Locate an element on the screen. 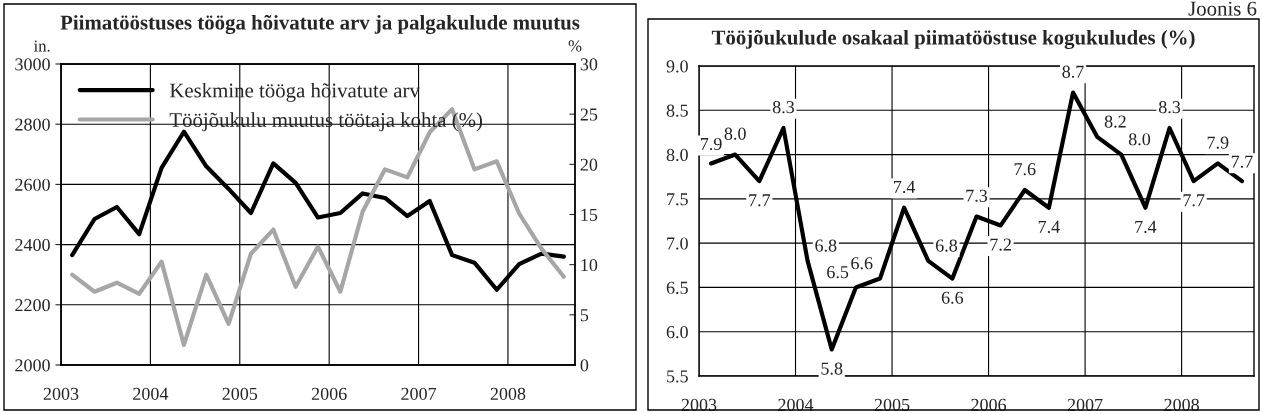 The height and width of the screenshot is (414, 1263). chart-title: Piimatööstuses tööga hõivatute arv ja palgakulude muutus is located at coordinates (320, 24).